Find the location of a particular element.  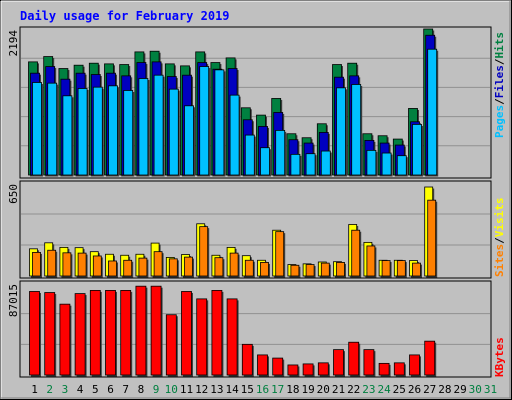

day-label: 11 is located at coordinates (186, 389).